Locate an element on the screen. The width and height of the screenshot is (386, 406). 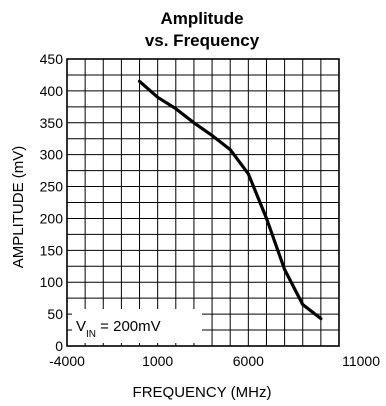
x-tick-label: 6000 is located at coordinates (248, 361).